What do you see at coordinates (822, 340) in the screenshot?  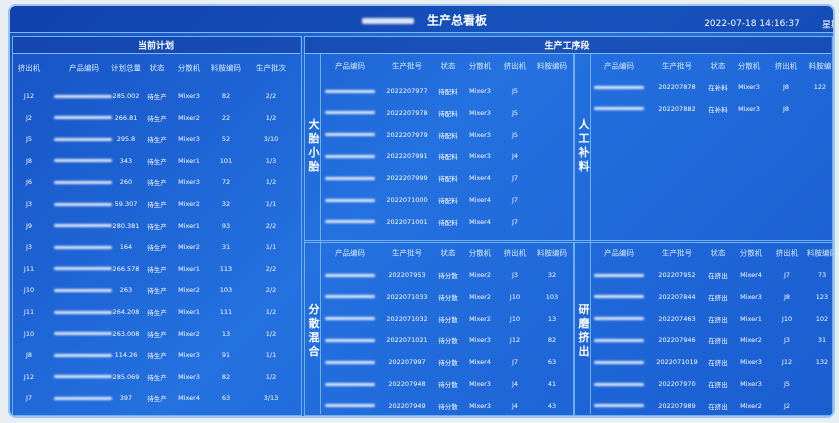 I see `cell: 31` at bounding box center [822, 340].